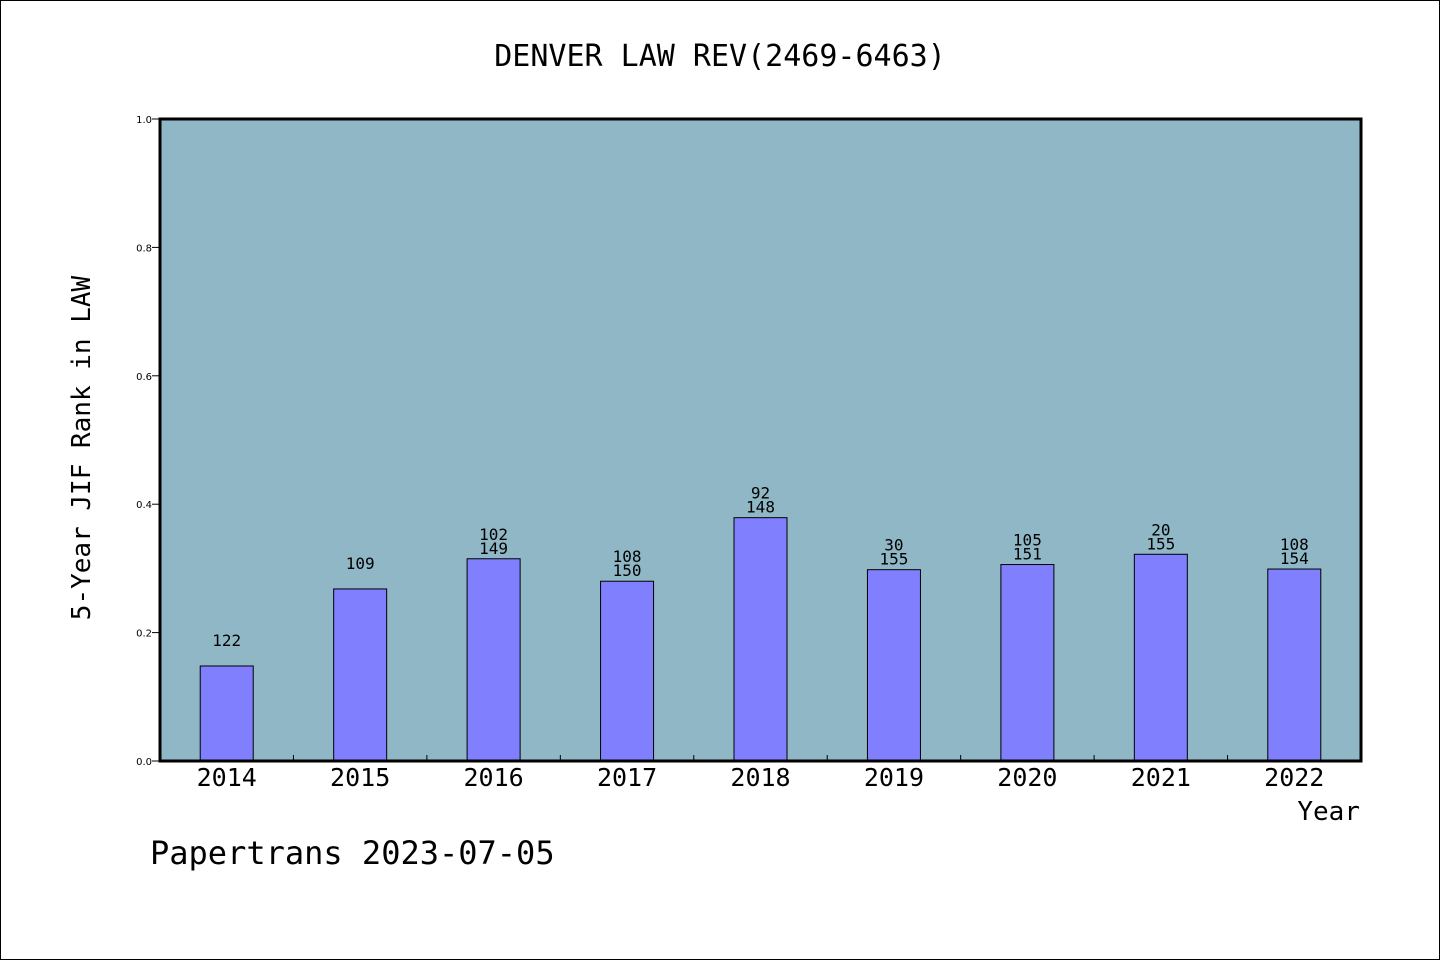  I want to click on bar-2021, so click(1160, 657).